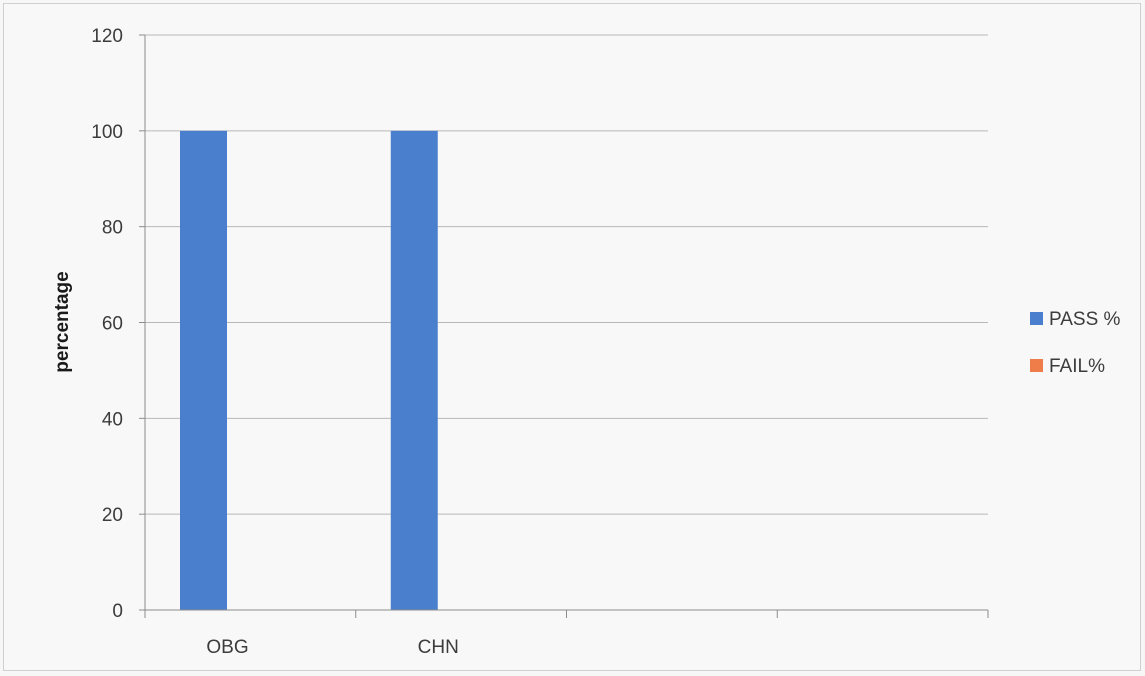 The width and height of the screenshot is (1145, 676). I want to click on x-tick-label-obg: OBG, so click(227, 647).